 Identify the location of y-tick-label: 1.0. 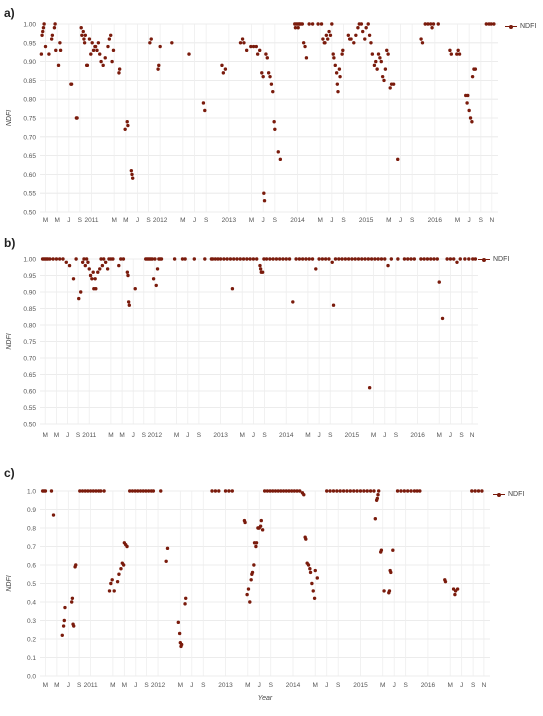
(31, 492).